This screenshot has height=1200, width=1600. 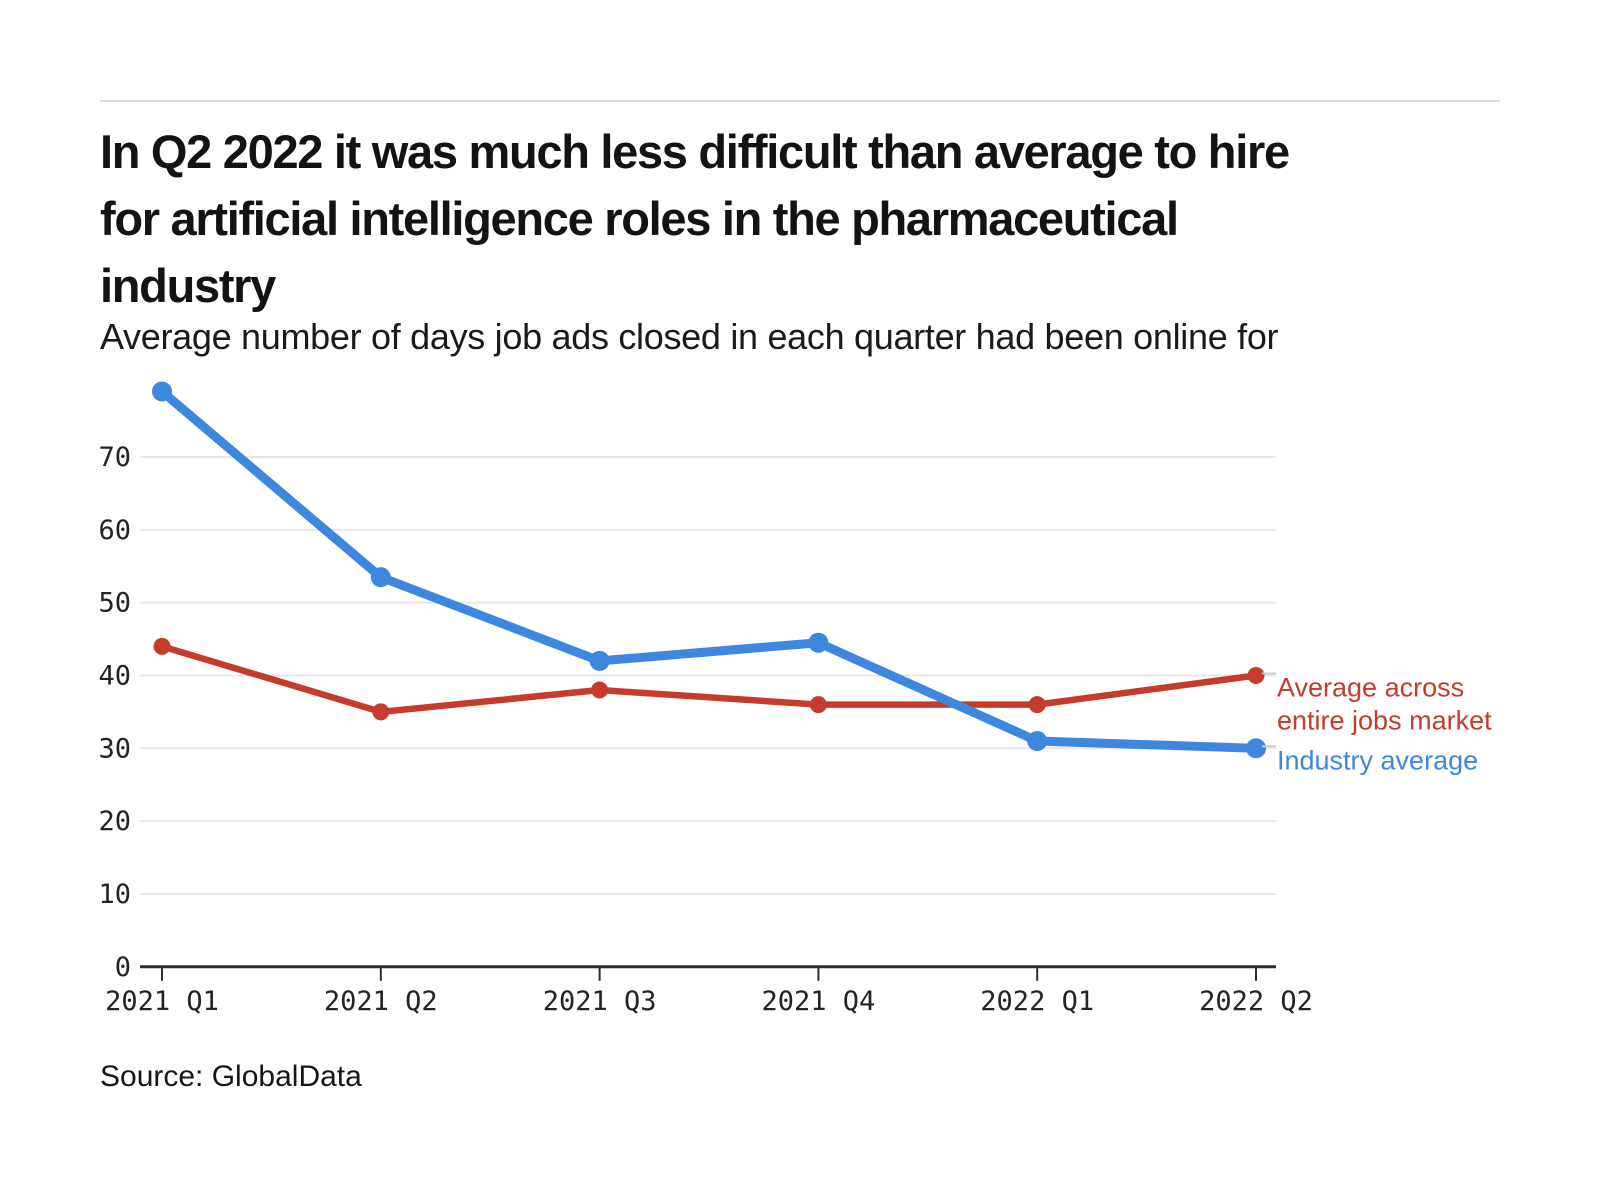 I want to click on y-tick-label: 50, so click(x=114, y=603).